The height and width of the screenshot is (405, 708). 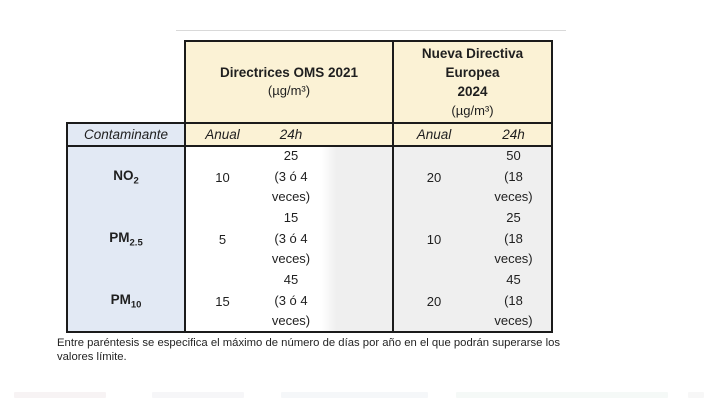 What do you see at coordinates (371, 30) in the screenshot?
I see `page-artifact-top-line` at bounding box center [371, 30].